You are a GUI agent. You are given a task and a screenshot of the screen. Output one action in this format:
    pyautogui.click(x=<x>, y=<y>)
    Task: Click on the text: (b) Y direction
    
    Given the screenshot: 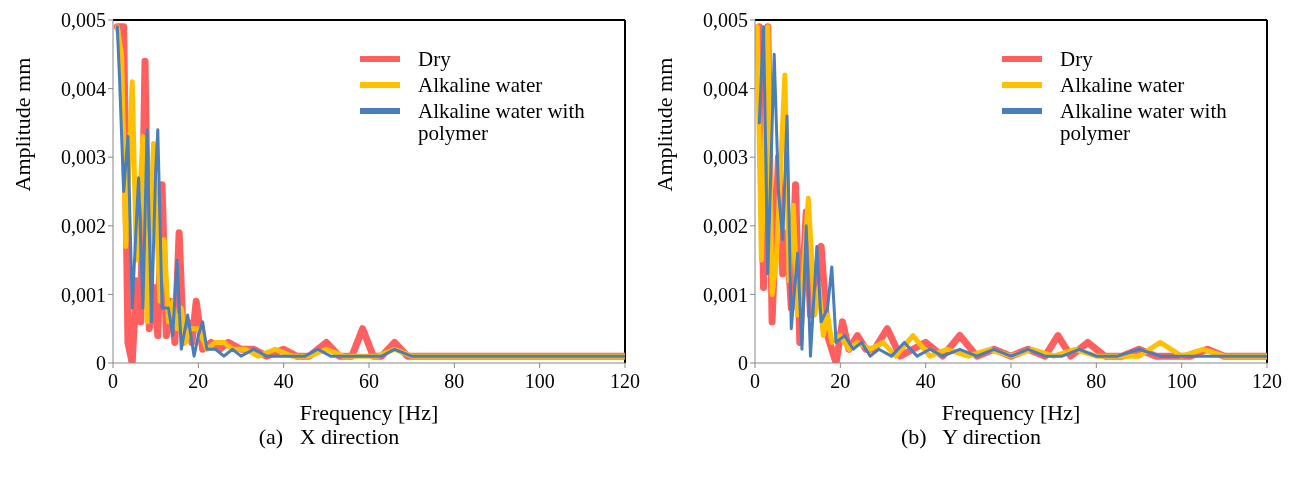 What is the action you would take?
    pyautogui.click(x=971, y=437)
    